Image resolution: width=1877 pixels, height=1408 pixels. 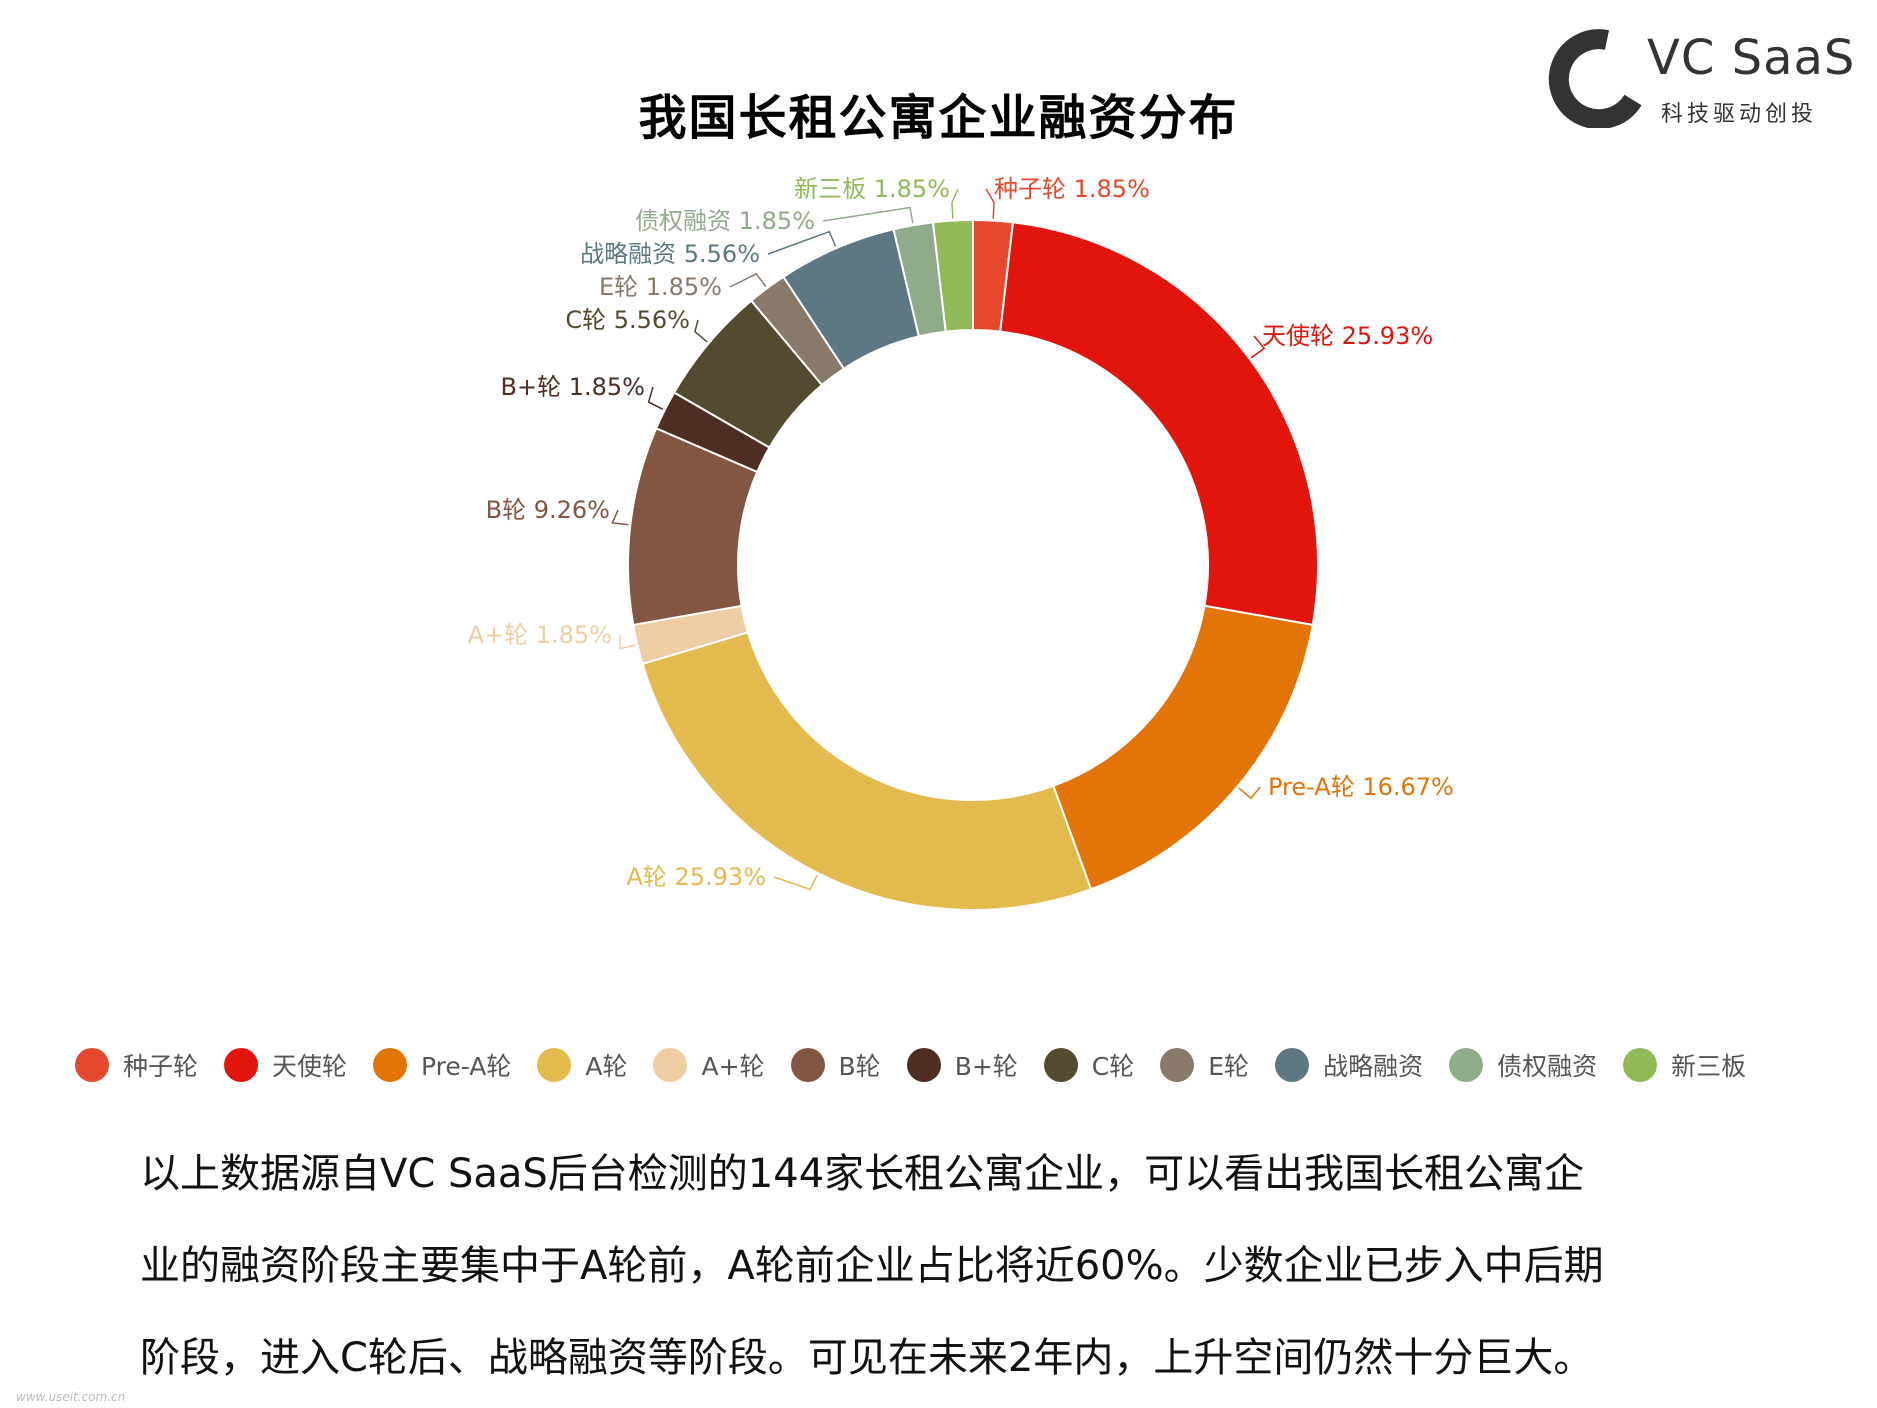 I want to click on slice-label: 新三板 1.85%, so click(x=872, y=189).